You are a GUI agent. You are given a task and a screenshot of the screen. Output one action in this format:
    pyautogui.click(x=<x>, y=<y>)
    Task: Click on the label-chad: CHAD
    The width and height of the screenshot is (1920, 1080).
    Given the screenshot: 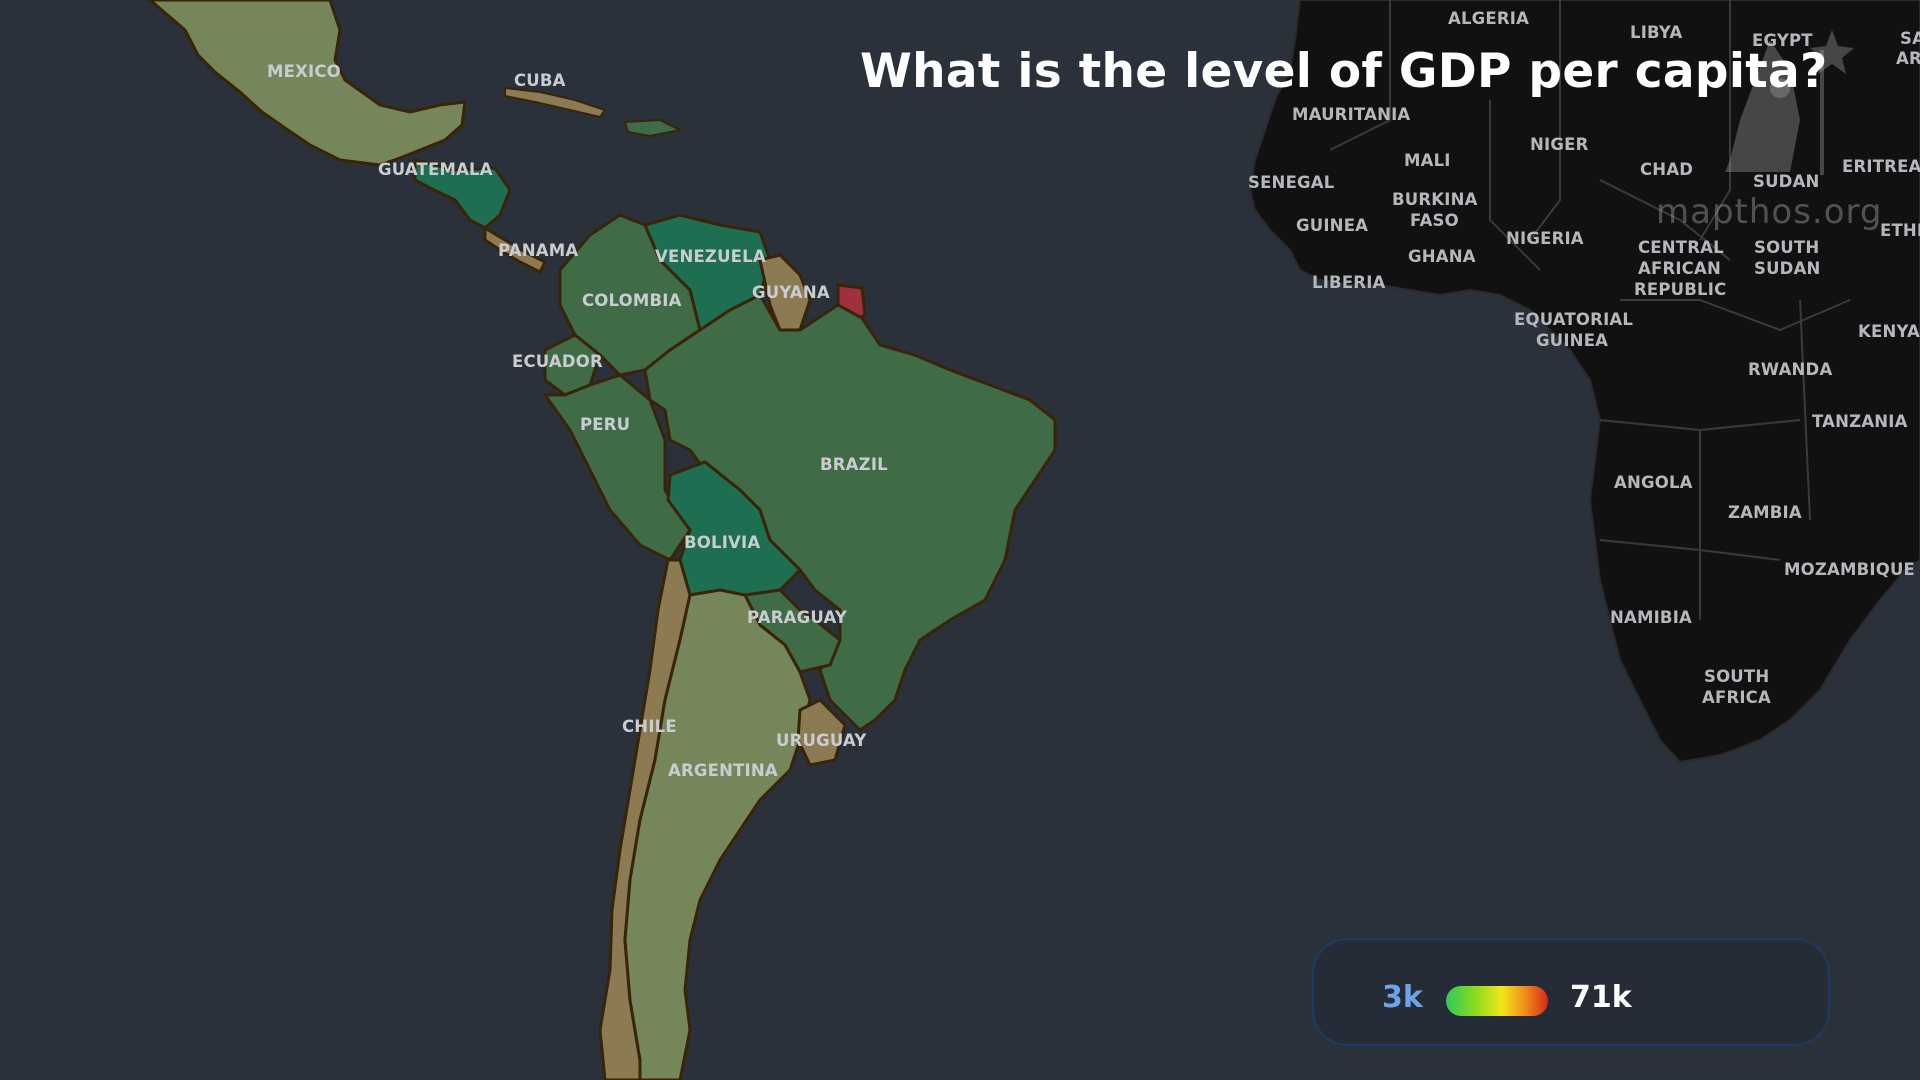 What is the action you would take?
    pyautogui.click(x=1666, y=169)
    